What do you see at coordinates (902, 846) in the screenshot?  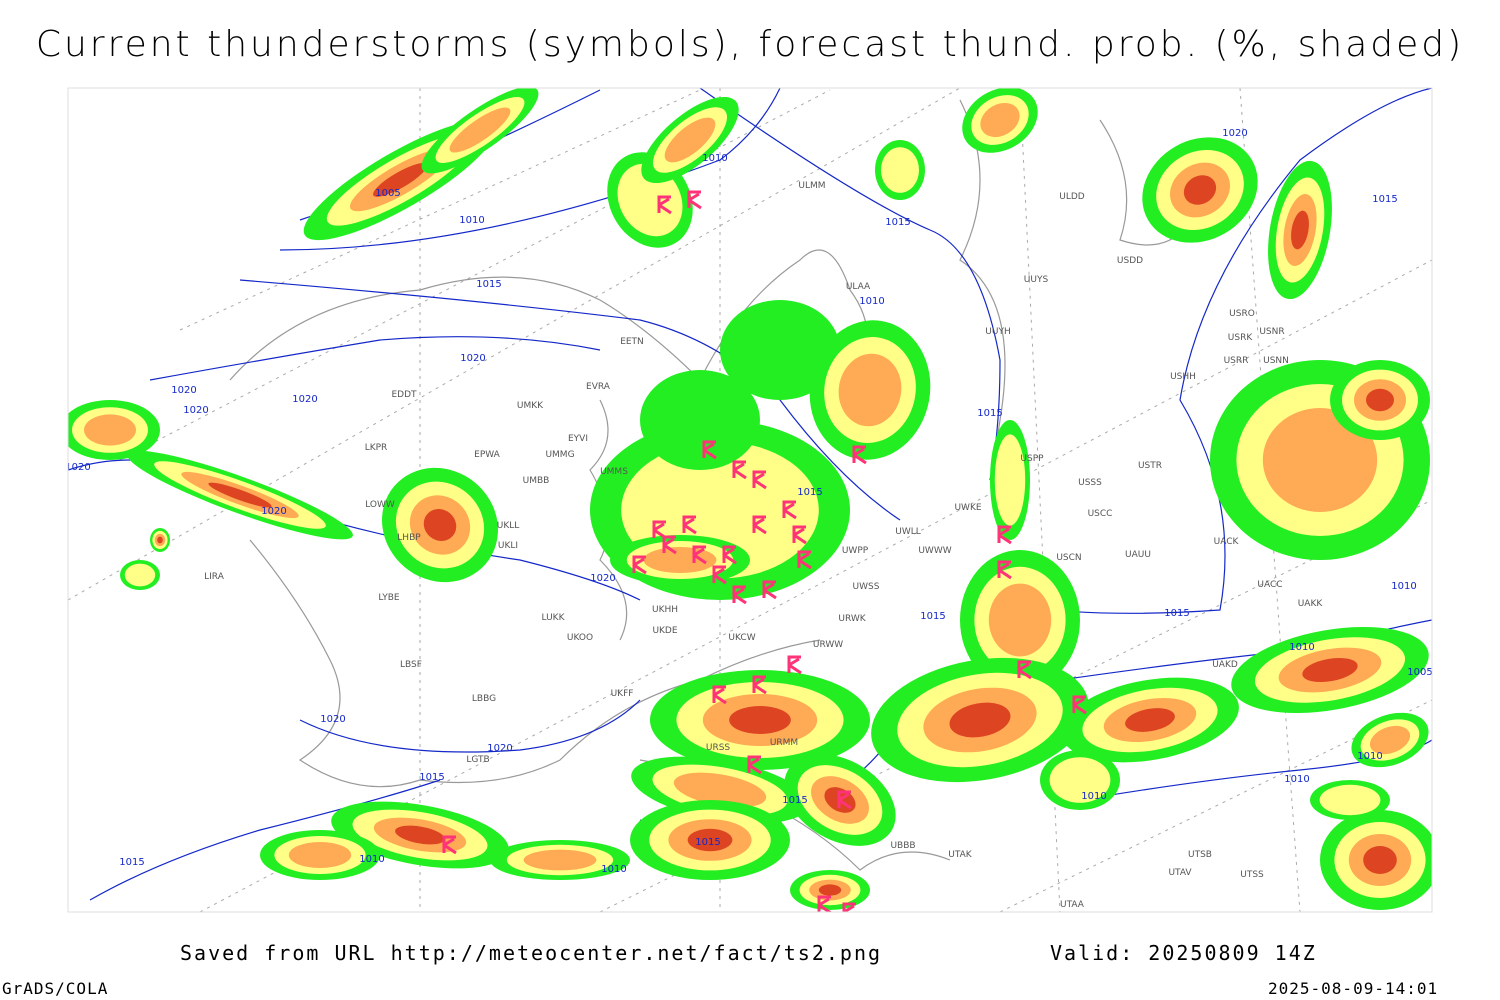 I see `station-label: UBBB` at bounding box center [902, 846].